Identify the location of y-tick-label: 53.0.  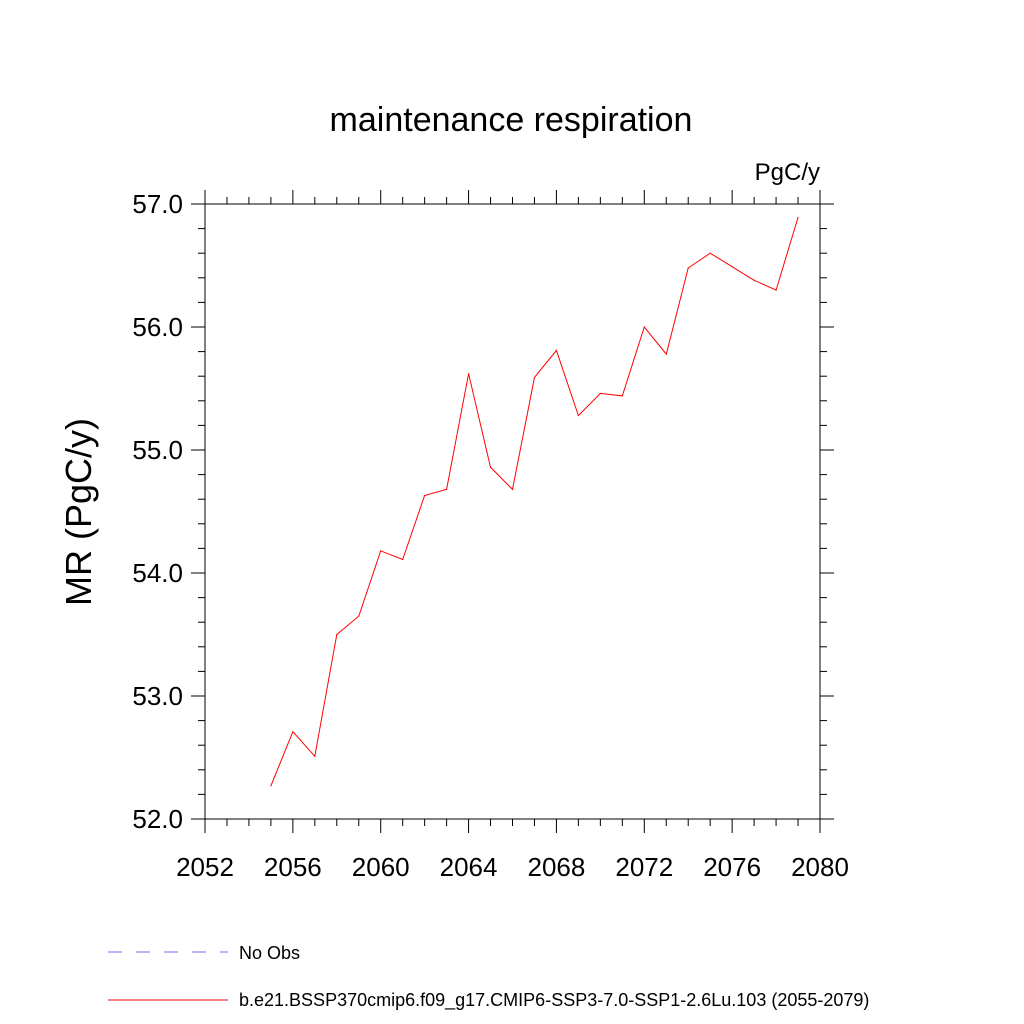
(157, 696).